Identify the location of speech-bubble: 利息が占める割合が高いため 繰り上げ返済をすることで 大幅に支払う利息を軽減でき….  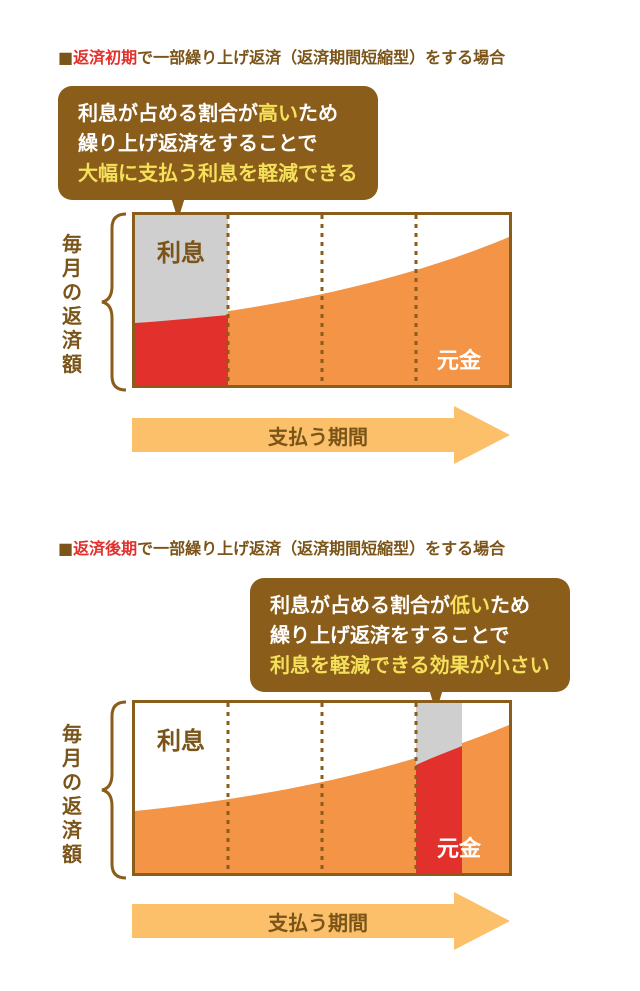
(218, 143).